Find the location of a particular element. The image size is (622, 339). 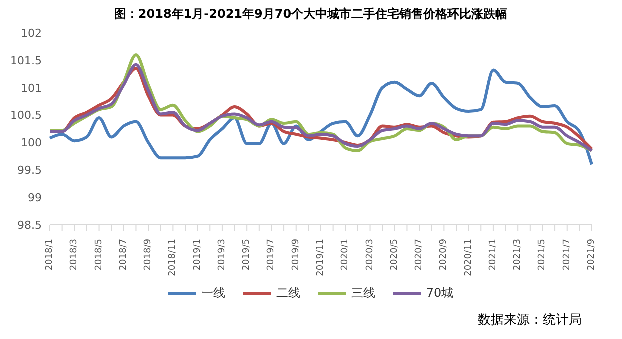

legend-label: 一线 is located at coordinates (213, 293).